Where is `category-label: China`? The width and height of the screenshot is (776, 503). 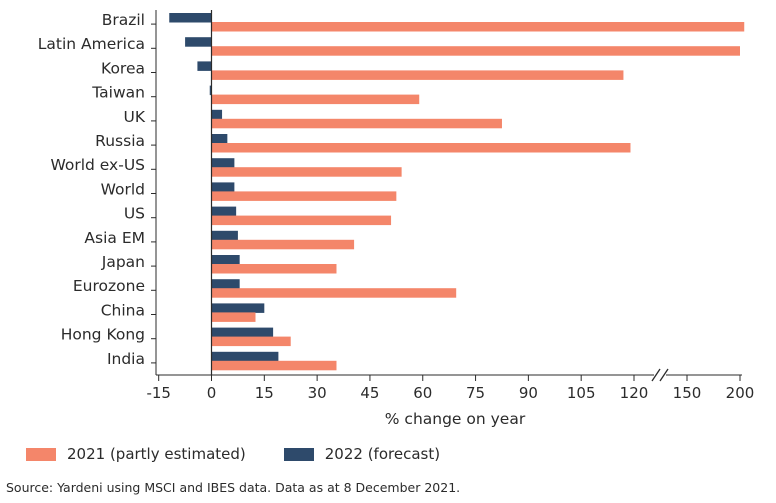 category-label: China is located at coordinates (123, 310).